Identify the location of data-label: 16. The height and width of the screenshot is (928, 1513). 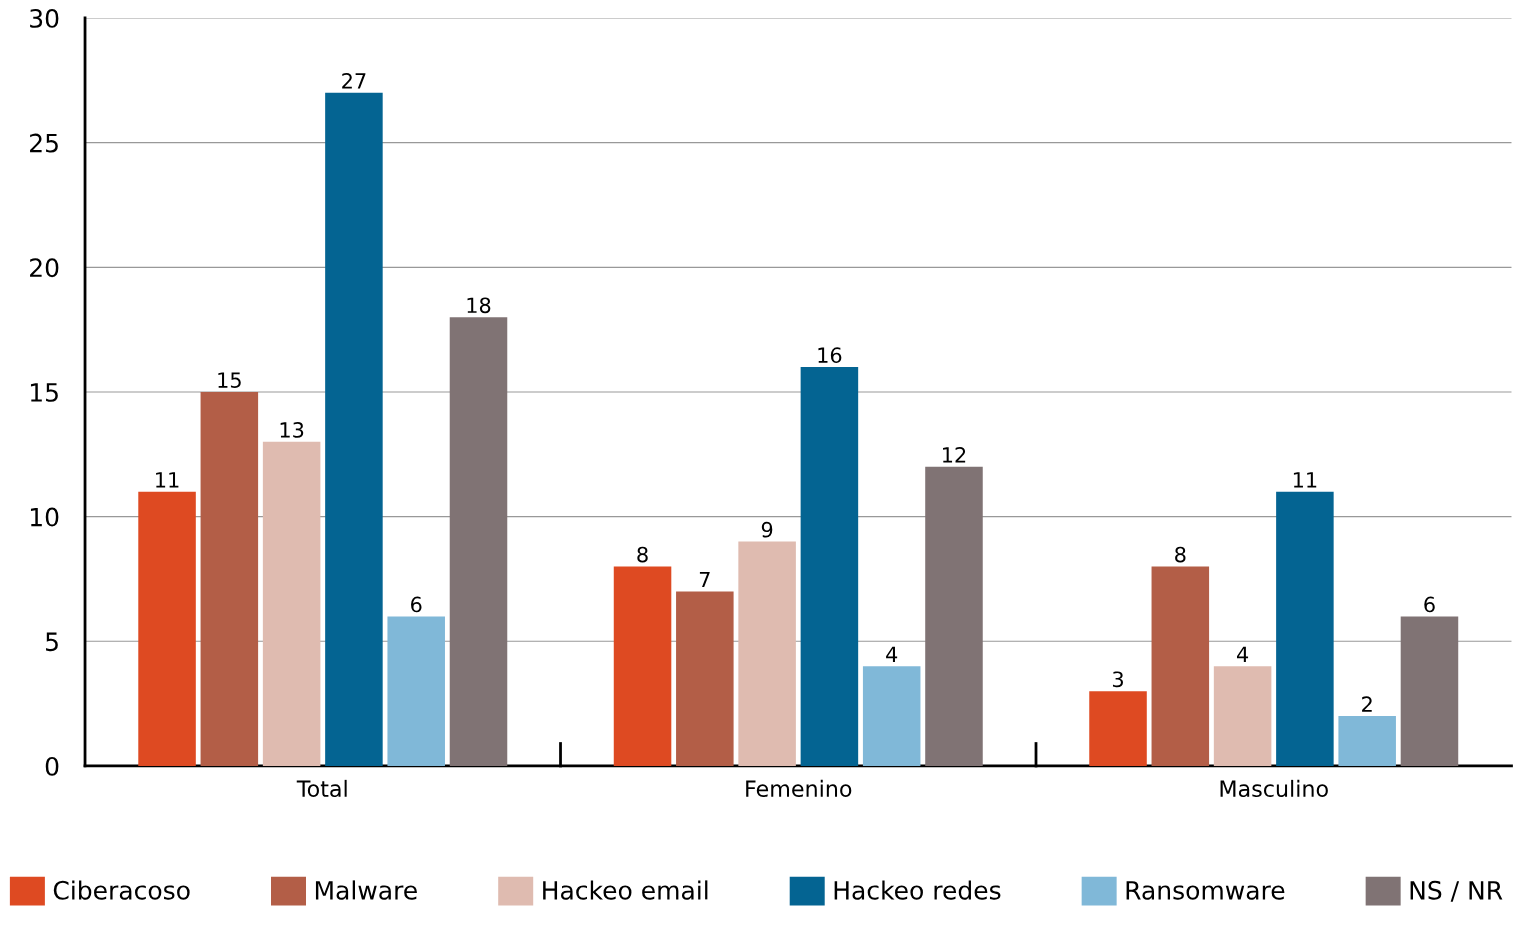
(830, 355).